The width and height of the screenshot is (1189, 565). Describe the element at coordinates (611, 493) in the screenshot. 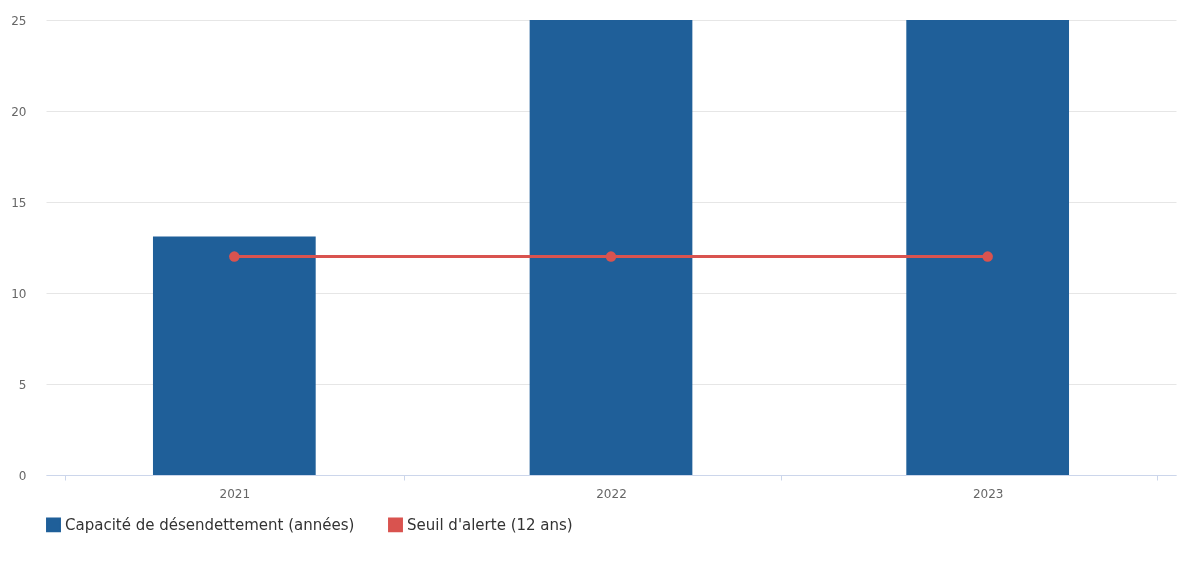

I see `x-tick-label: 2022` at that location.